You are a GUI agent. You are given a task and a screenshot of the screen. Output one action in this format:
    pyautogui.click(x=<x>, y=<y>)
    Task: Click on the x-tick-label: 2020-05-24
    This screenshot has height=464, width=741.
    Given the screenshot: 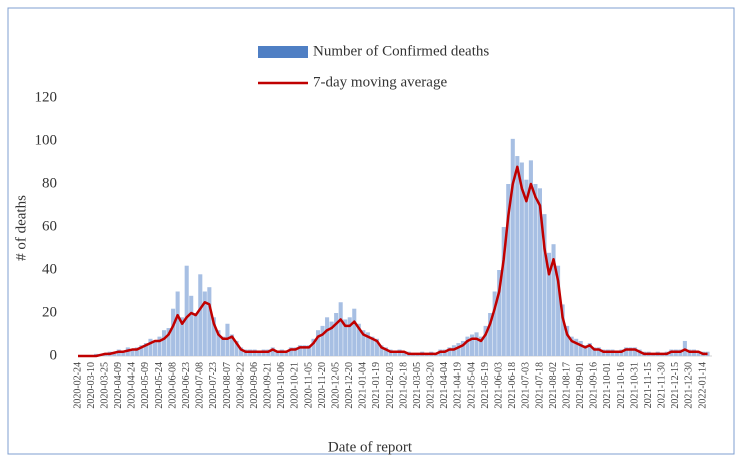 What is the action you would take?
    pyautogui.click(x=159, y=385)
    